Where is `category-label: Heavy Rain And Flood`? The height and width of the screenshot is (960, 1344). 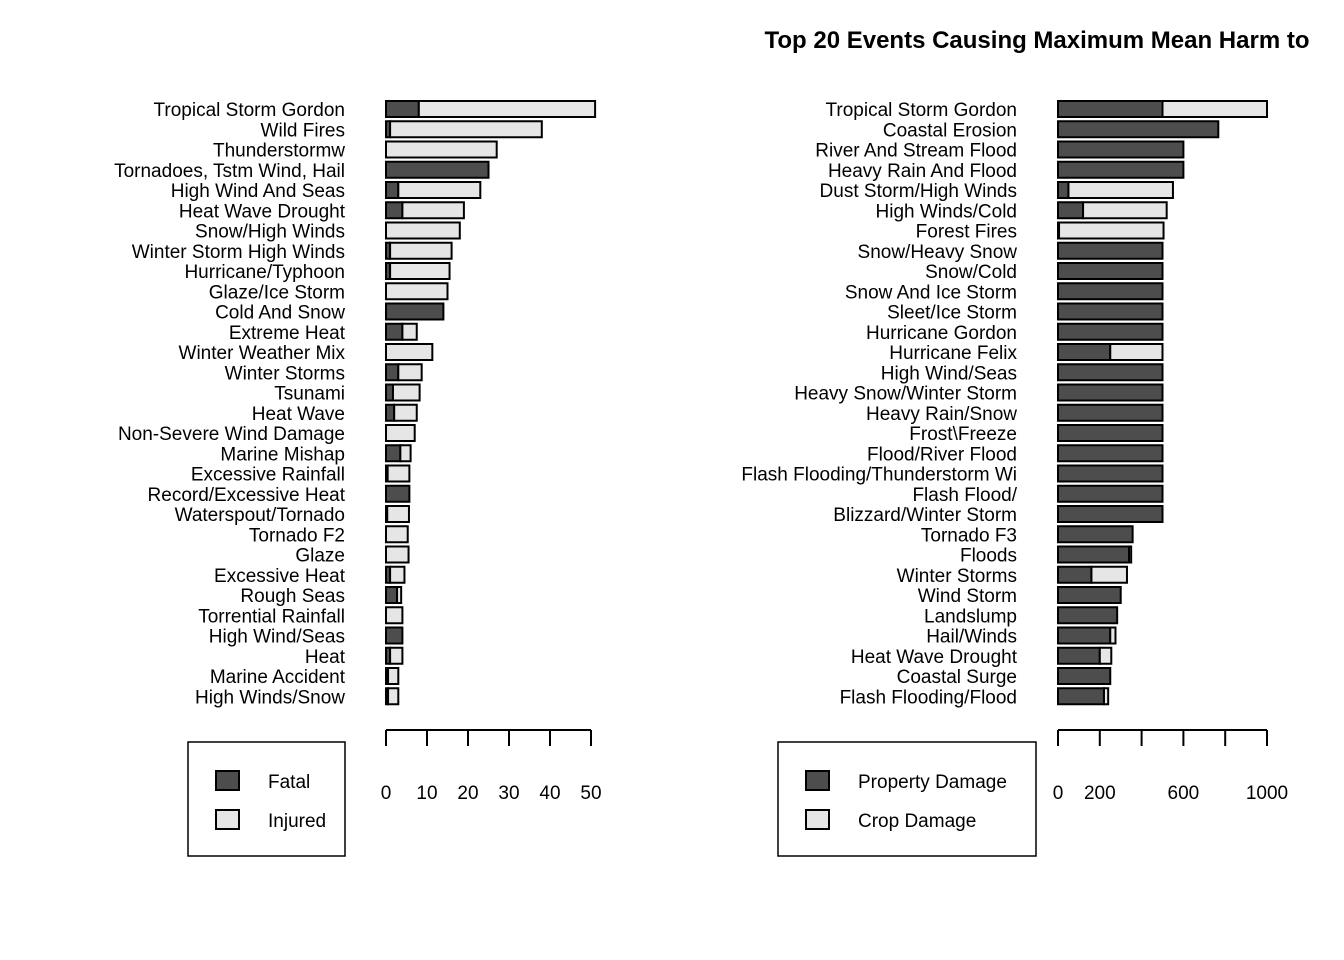 category-label: Heavy Rain And Flood is located at coordinates (922, 171).